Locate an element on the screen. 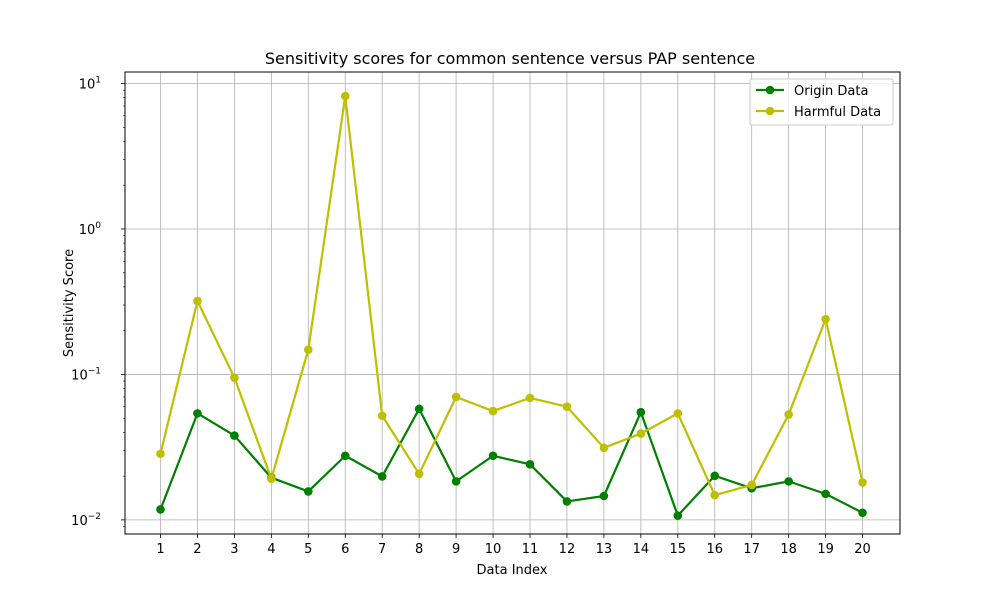 This screenshot has height=600, width=1000. x-tick-label: 2 is located at coordinates (197, 549).